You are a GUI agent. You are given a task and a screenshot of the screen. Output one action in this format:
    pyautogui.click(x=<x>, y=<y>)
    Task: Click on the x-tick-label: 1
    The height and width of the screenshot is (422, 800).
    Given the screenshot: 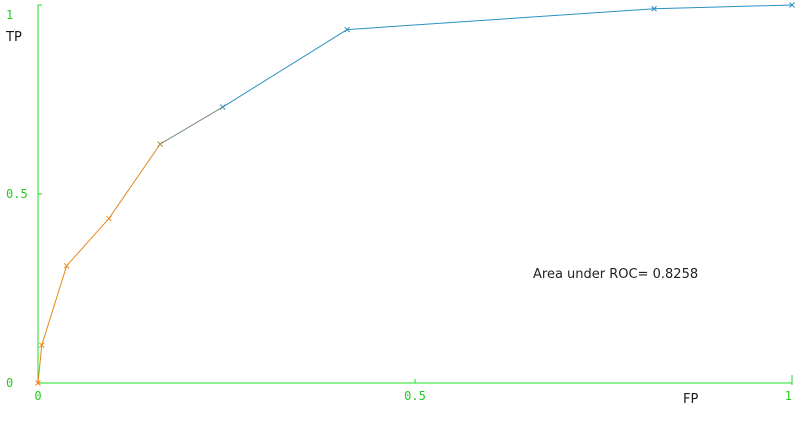 What is the action you would take?
    pyautogui.click(x=788, y=396)
    